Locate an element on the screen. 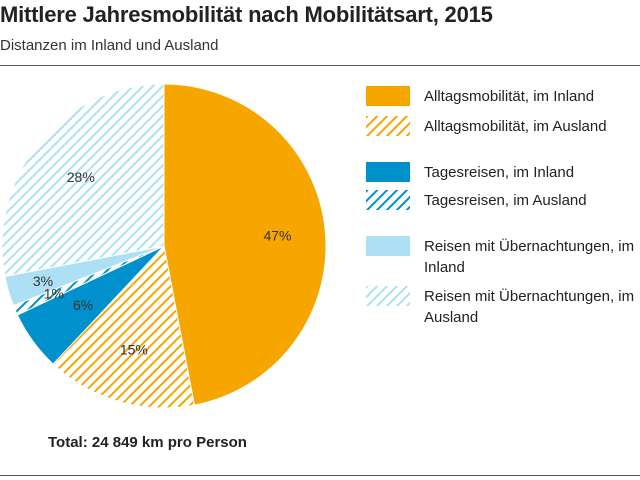  legend-label-3: Tagesreisen, im Inland is located at coordinates (499, 172).